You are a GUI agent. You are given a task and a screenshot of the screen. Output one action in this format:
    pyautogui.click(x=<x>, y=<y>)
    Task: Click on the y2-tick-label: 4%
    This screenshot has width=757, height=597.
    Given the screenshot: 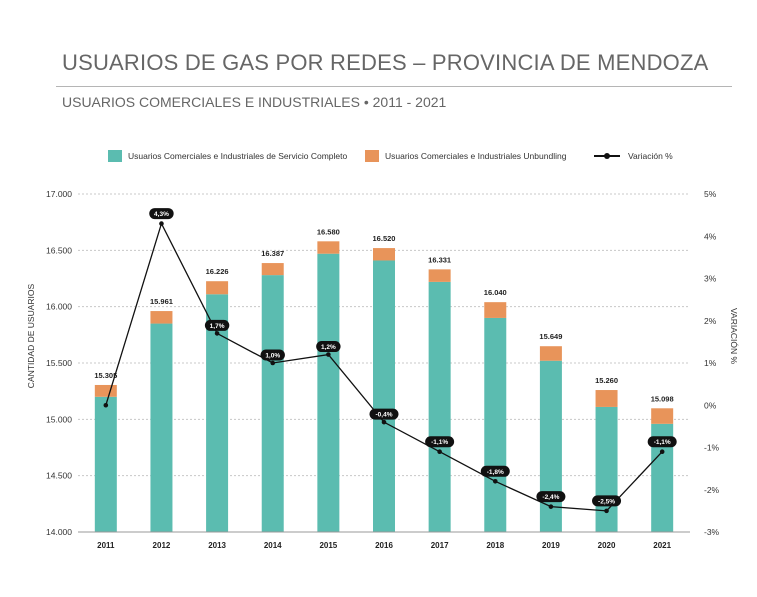 What is the action you would take?
    pyautogui.click(x=710, y=236)
    